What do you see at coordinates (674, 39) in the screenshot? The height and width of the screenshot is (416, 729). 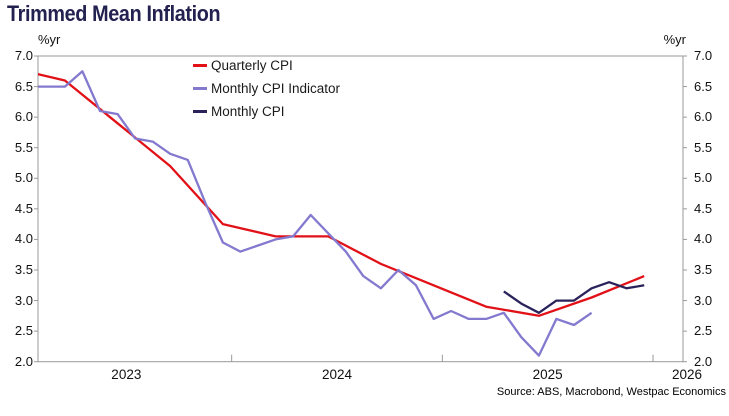 I see `y-axis-unit-right: %yr` at bounding box center [674, 39].